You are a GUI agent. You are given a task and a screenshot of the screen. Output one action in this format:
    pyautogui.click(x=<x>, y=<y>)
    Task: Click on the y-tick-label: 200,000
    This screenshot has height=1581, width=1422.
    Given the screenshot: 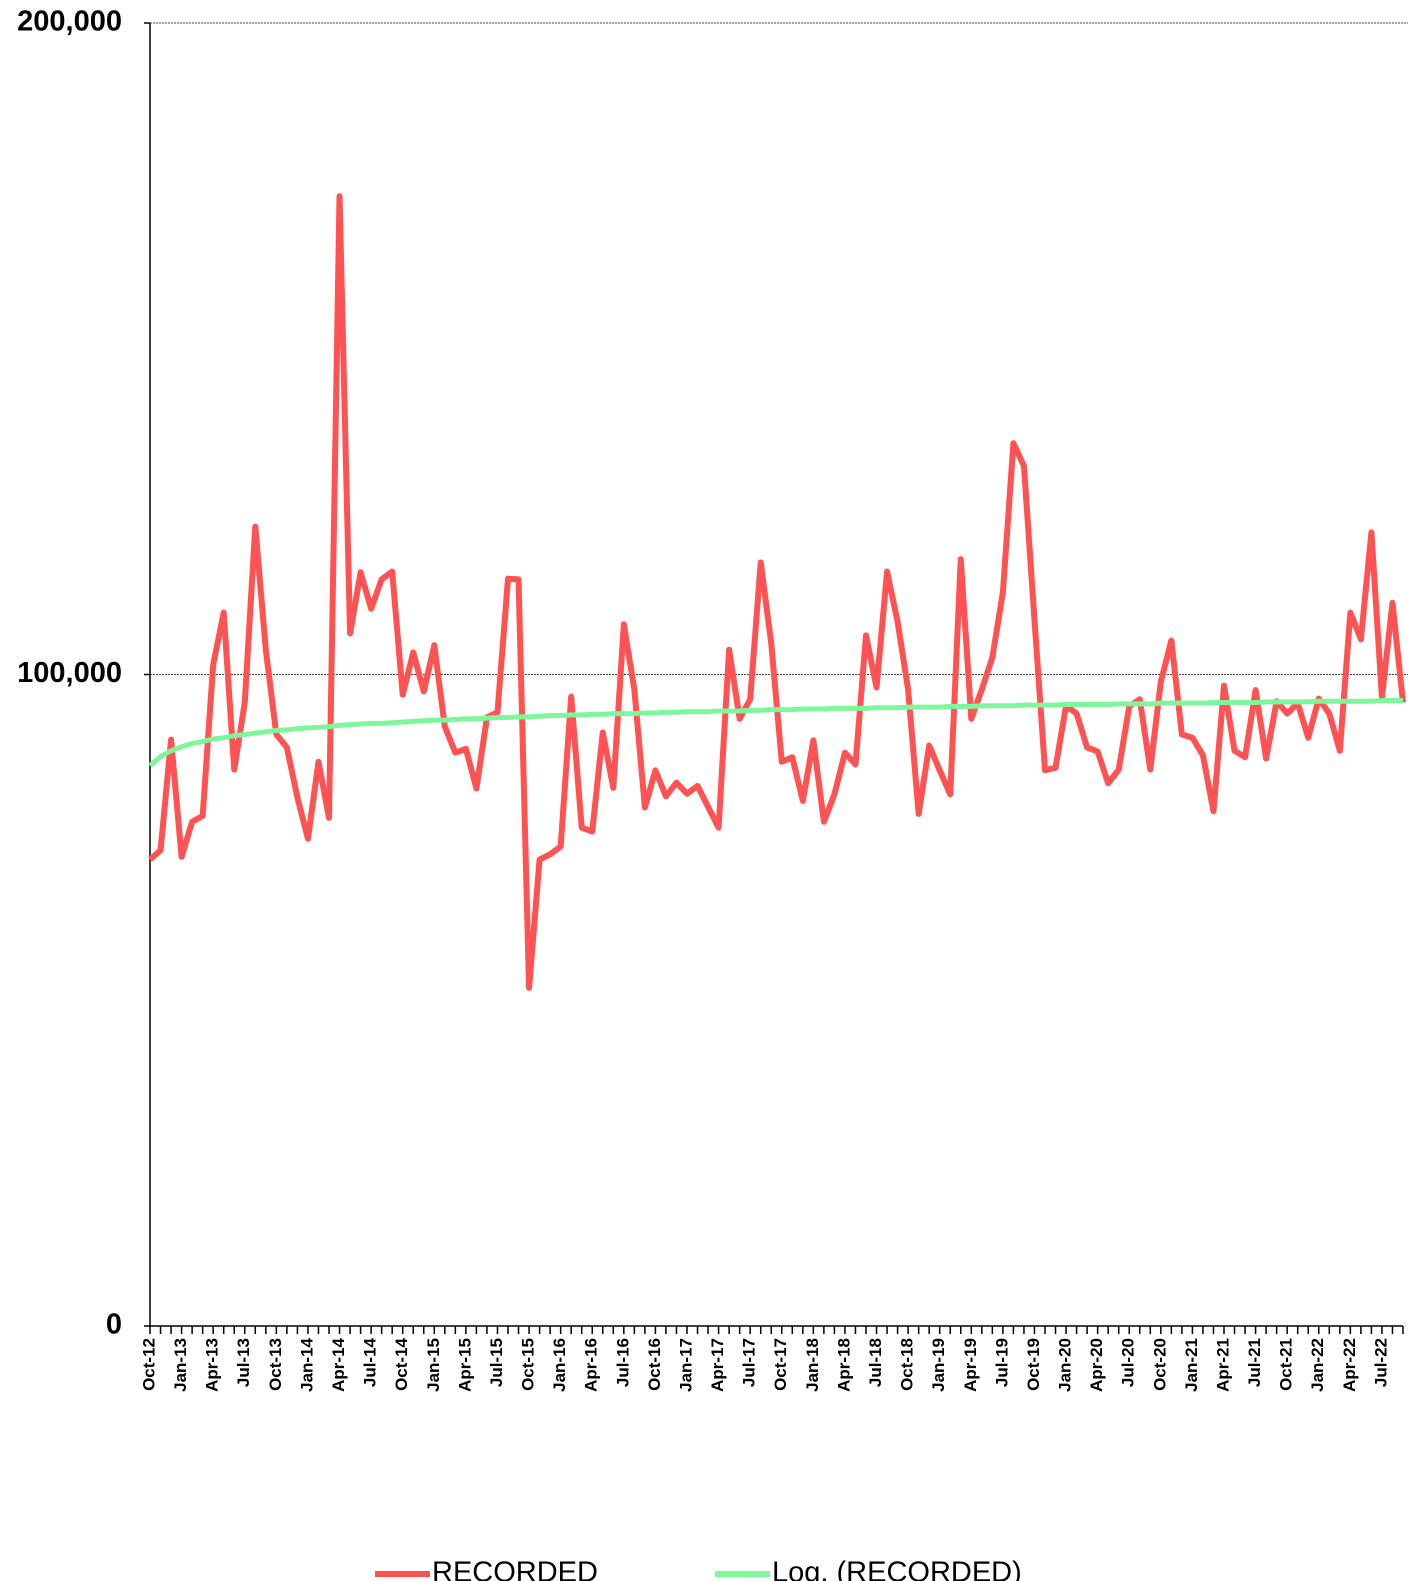 What is the action you would take?
    pyautogui.click(x=69, y=22)
    